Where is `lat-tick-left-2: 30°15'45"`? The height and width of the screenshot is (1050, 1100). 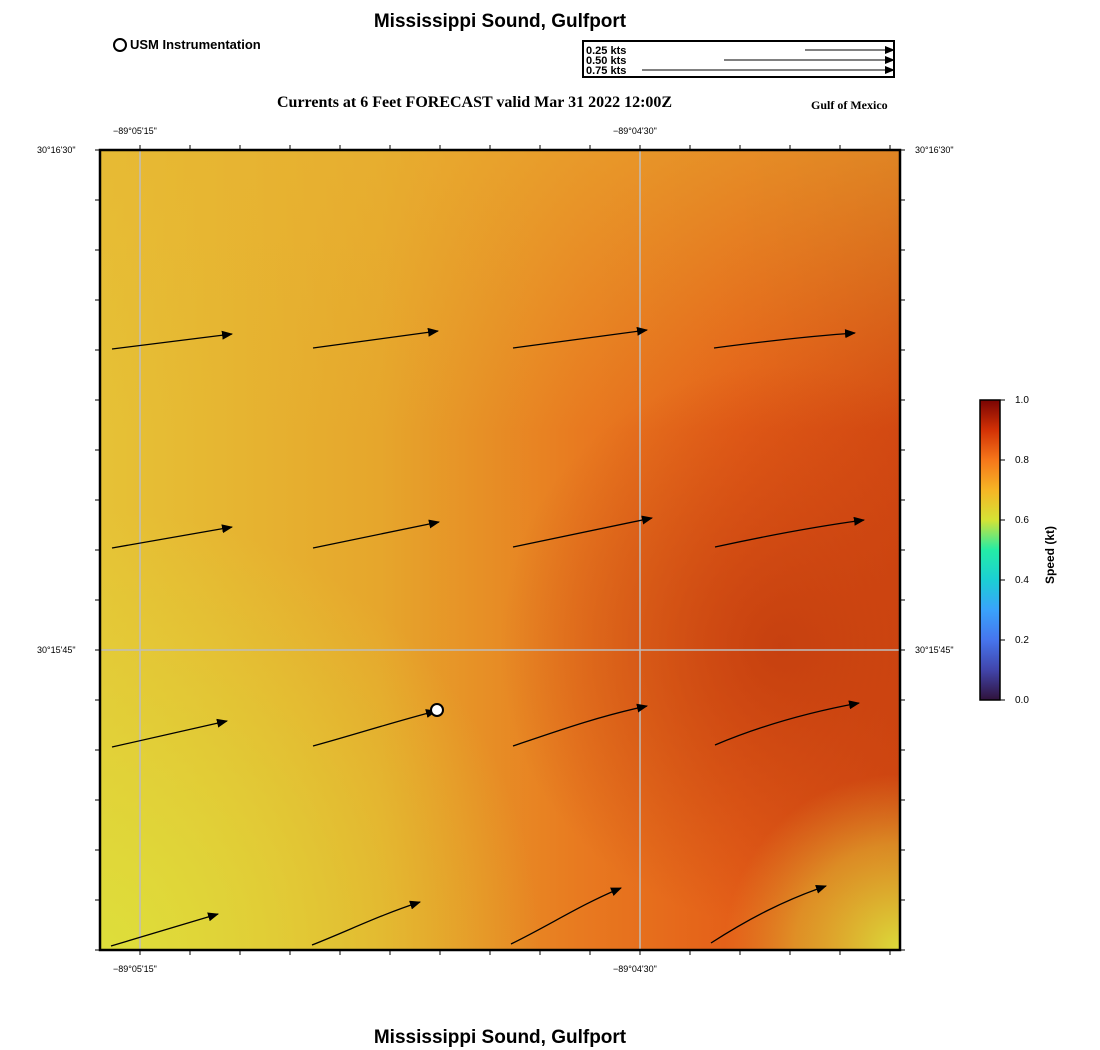
lat-tick-left-2: 30°15'45" is located at coordinates (56, 650).